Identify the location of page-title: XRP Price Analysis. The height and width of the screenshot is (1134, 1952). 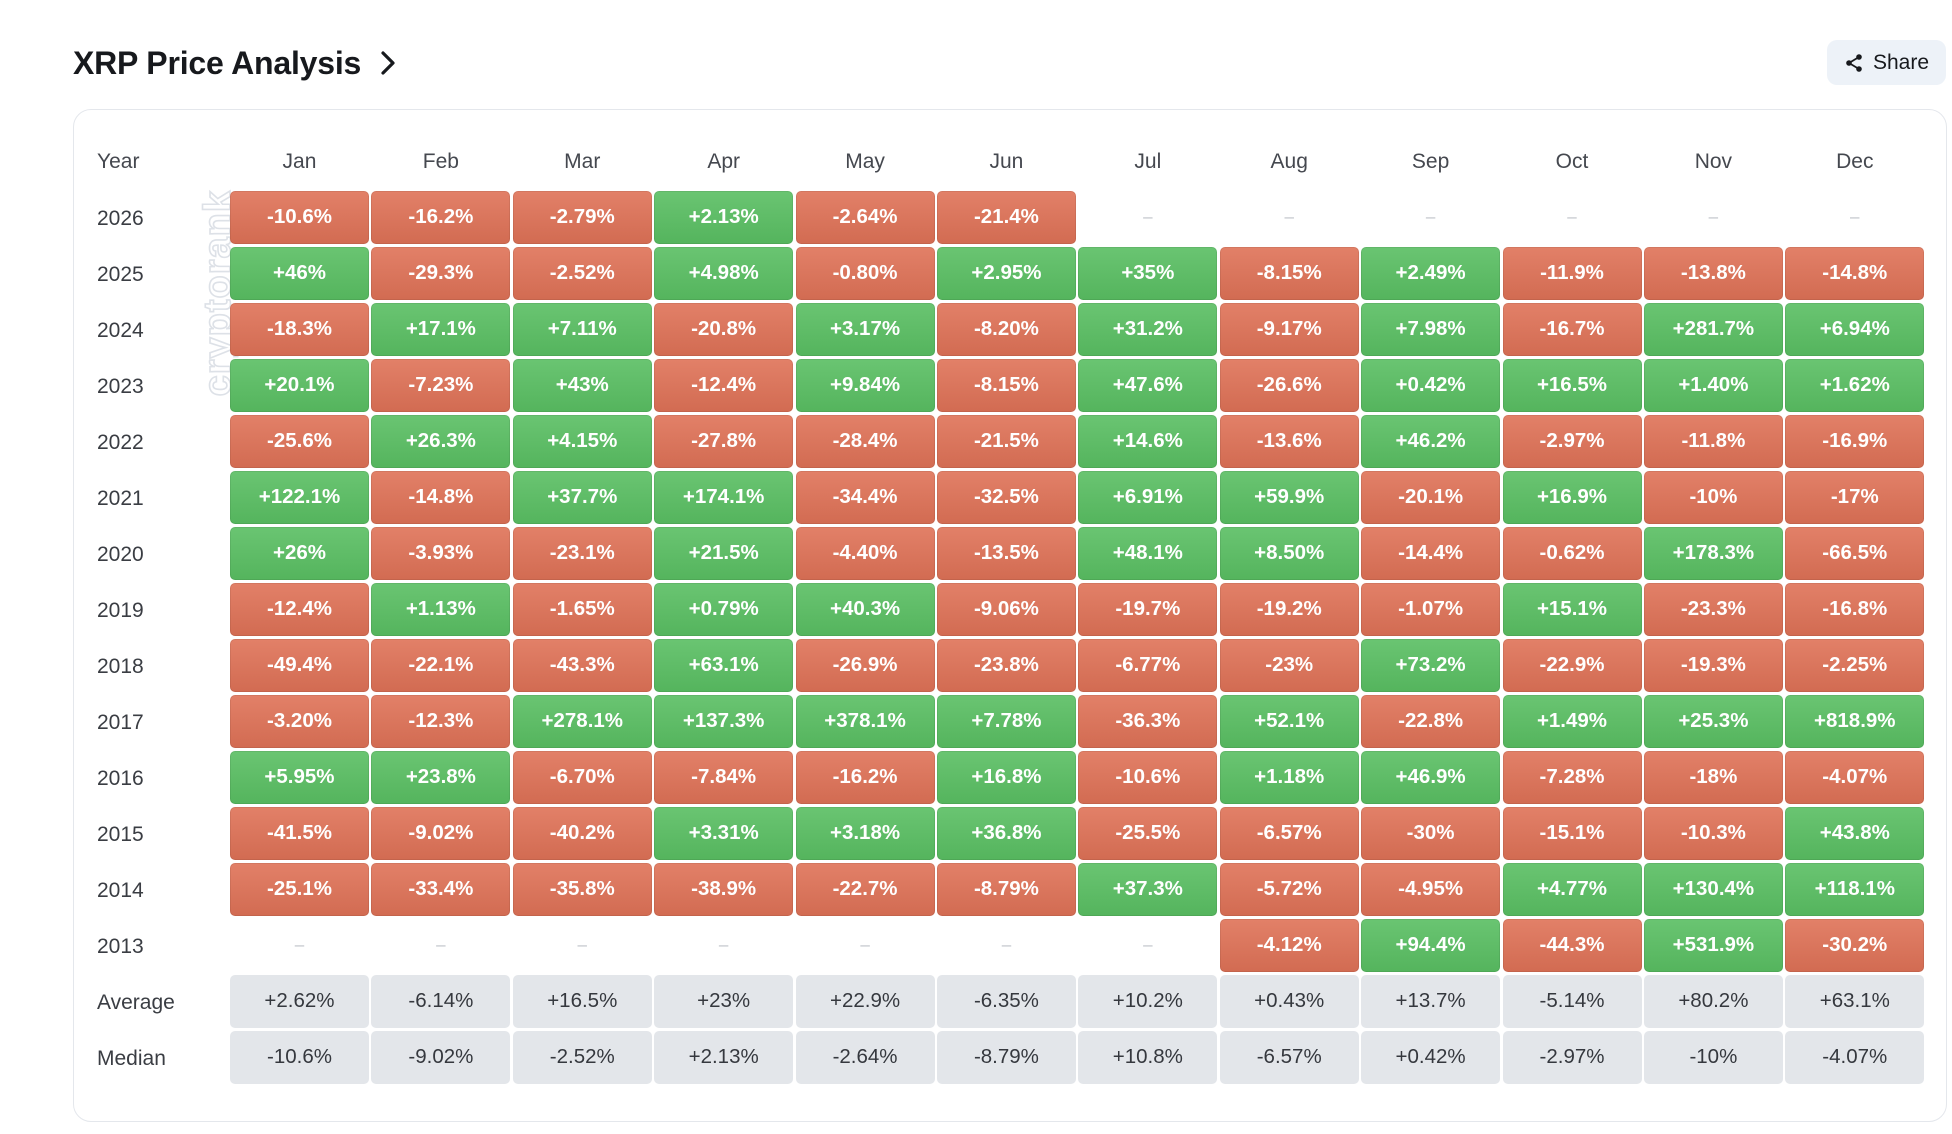
(217, 62).